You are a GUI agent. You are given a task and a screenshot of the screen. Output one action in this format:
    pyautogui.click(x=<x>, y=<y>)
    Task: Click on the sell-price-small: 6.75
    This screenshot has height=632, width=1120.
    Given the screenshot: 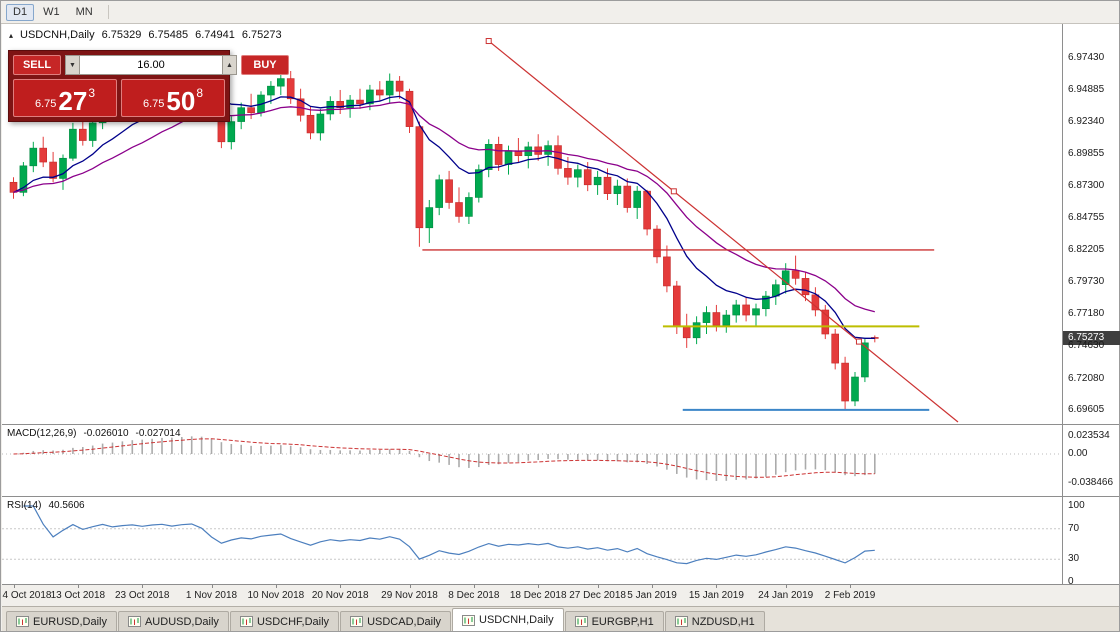 What is the action you would take?
    pyautogui.click(x=45, y=104)
    